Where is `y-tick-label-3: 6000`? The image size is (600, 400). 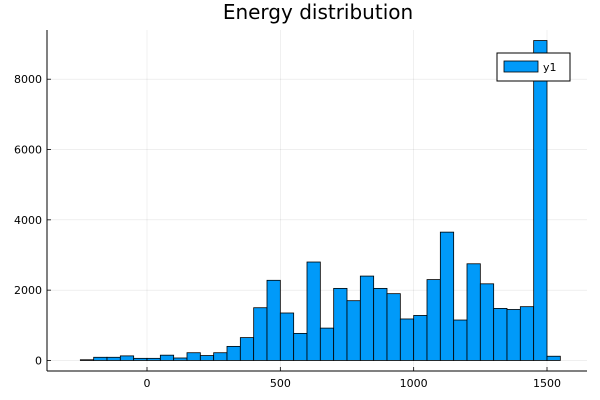 y-tick-label-3: 6000 is located at coordinates (28, 150).